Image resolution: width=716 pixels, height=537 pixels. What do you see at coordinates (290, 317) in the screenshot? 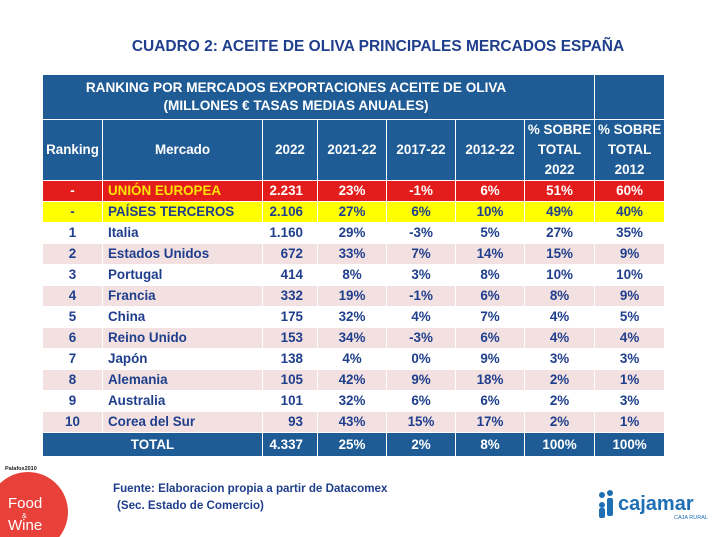
I see `cell-2022: 175` at bounding box center [290, 317].